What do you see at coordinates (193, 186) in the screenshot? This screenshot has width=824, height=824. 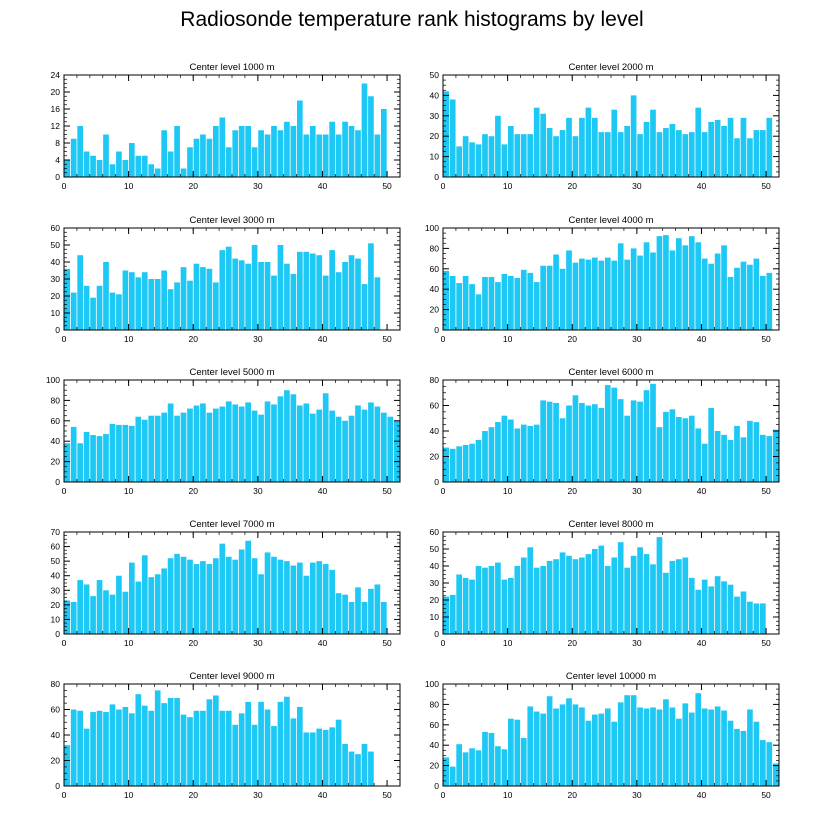 I see `x-tick-label: 20` at bounding box center [193, 186].